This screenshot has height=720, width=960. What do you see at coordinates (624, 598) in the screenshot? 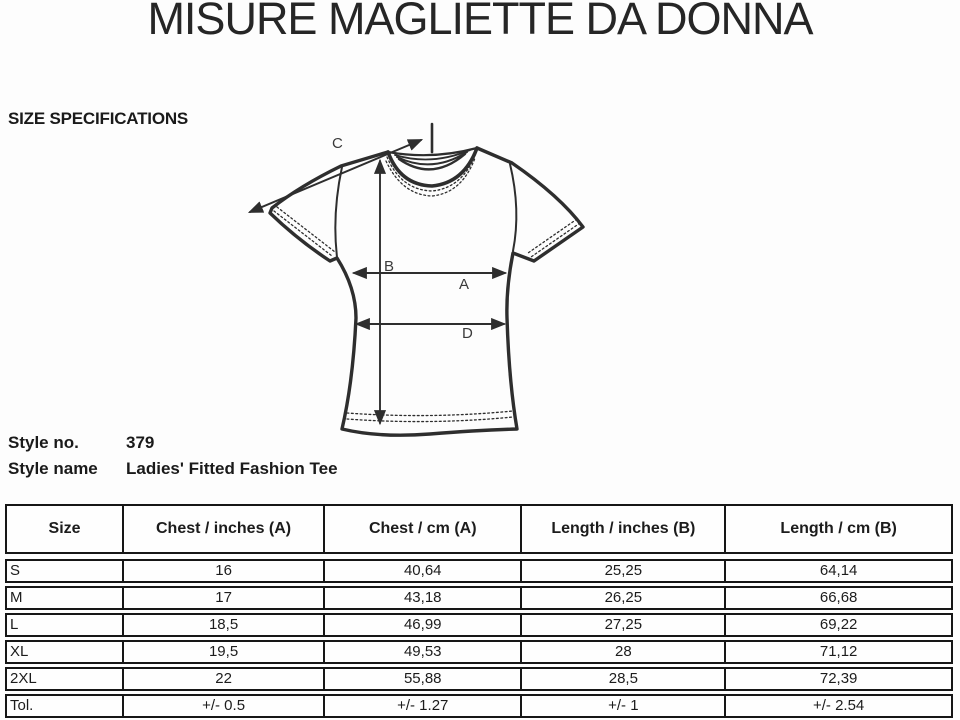
I see `table-cell: 26,25` at bounding box center [624, 598].